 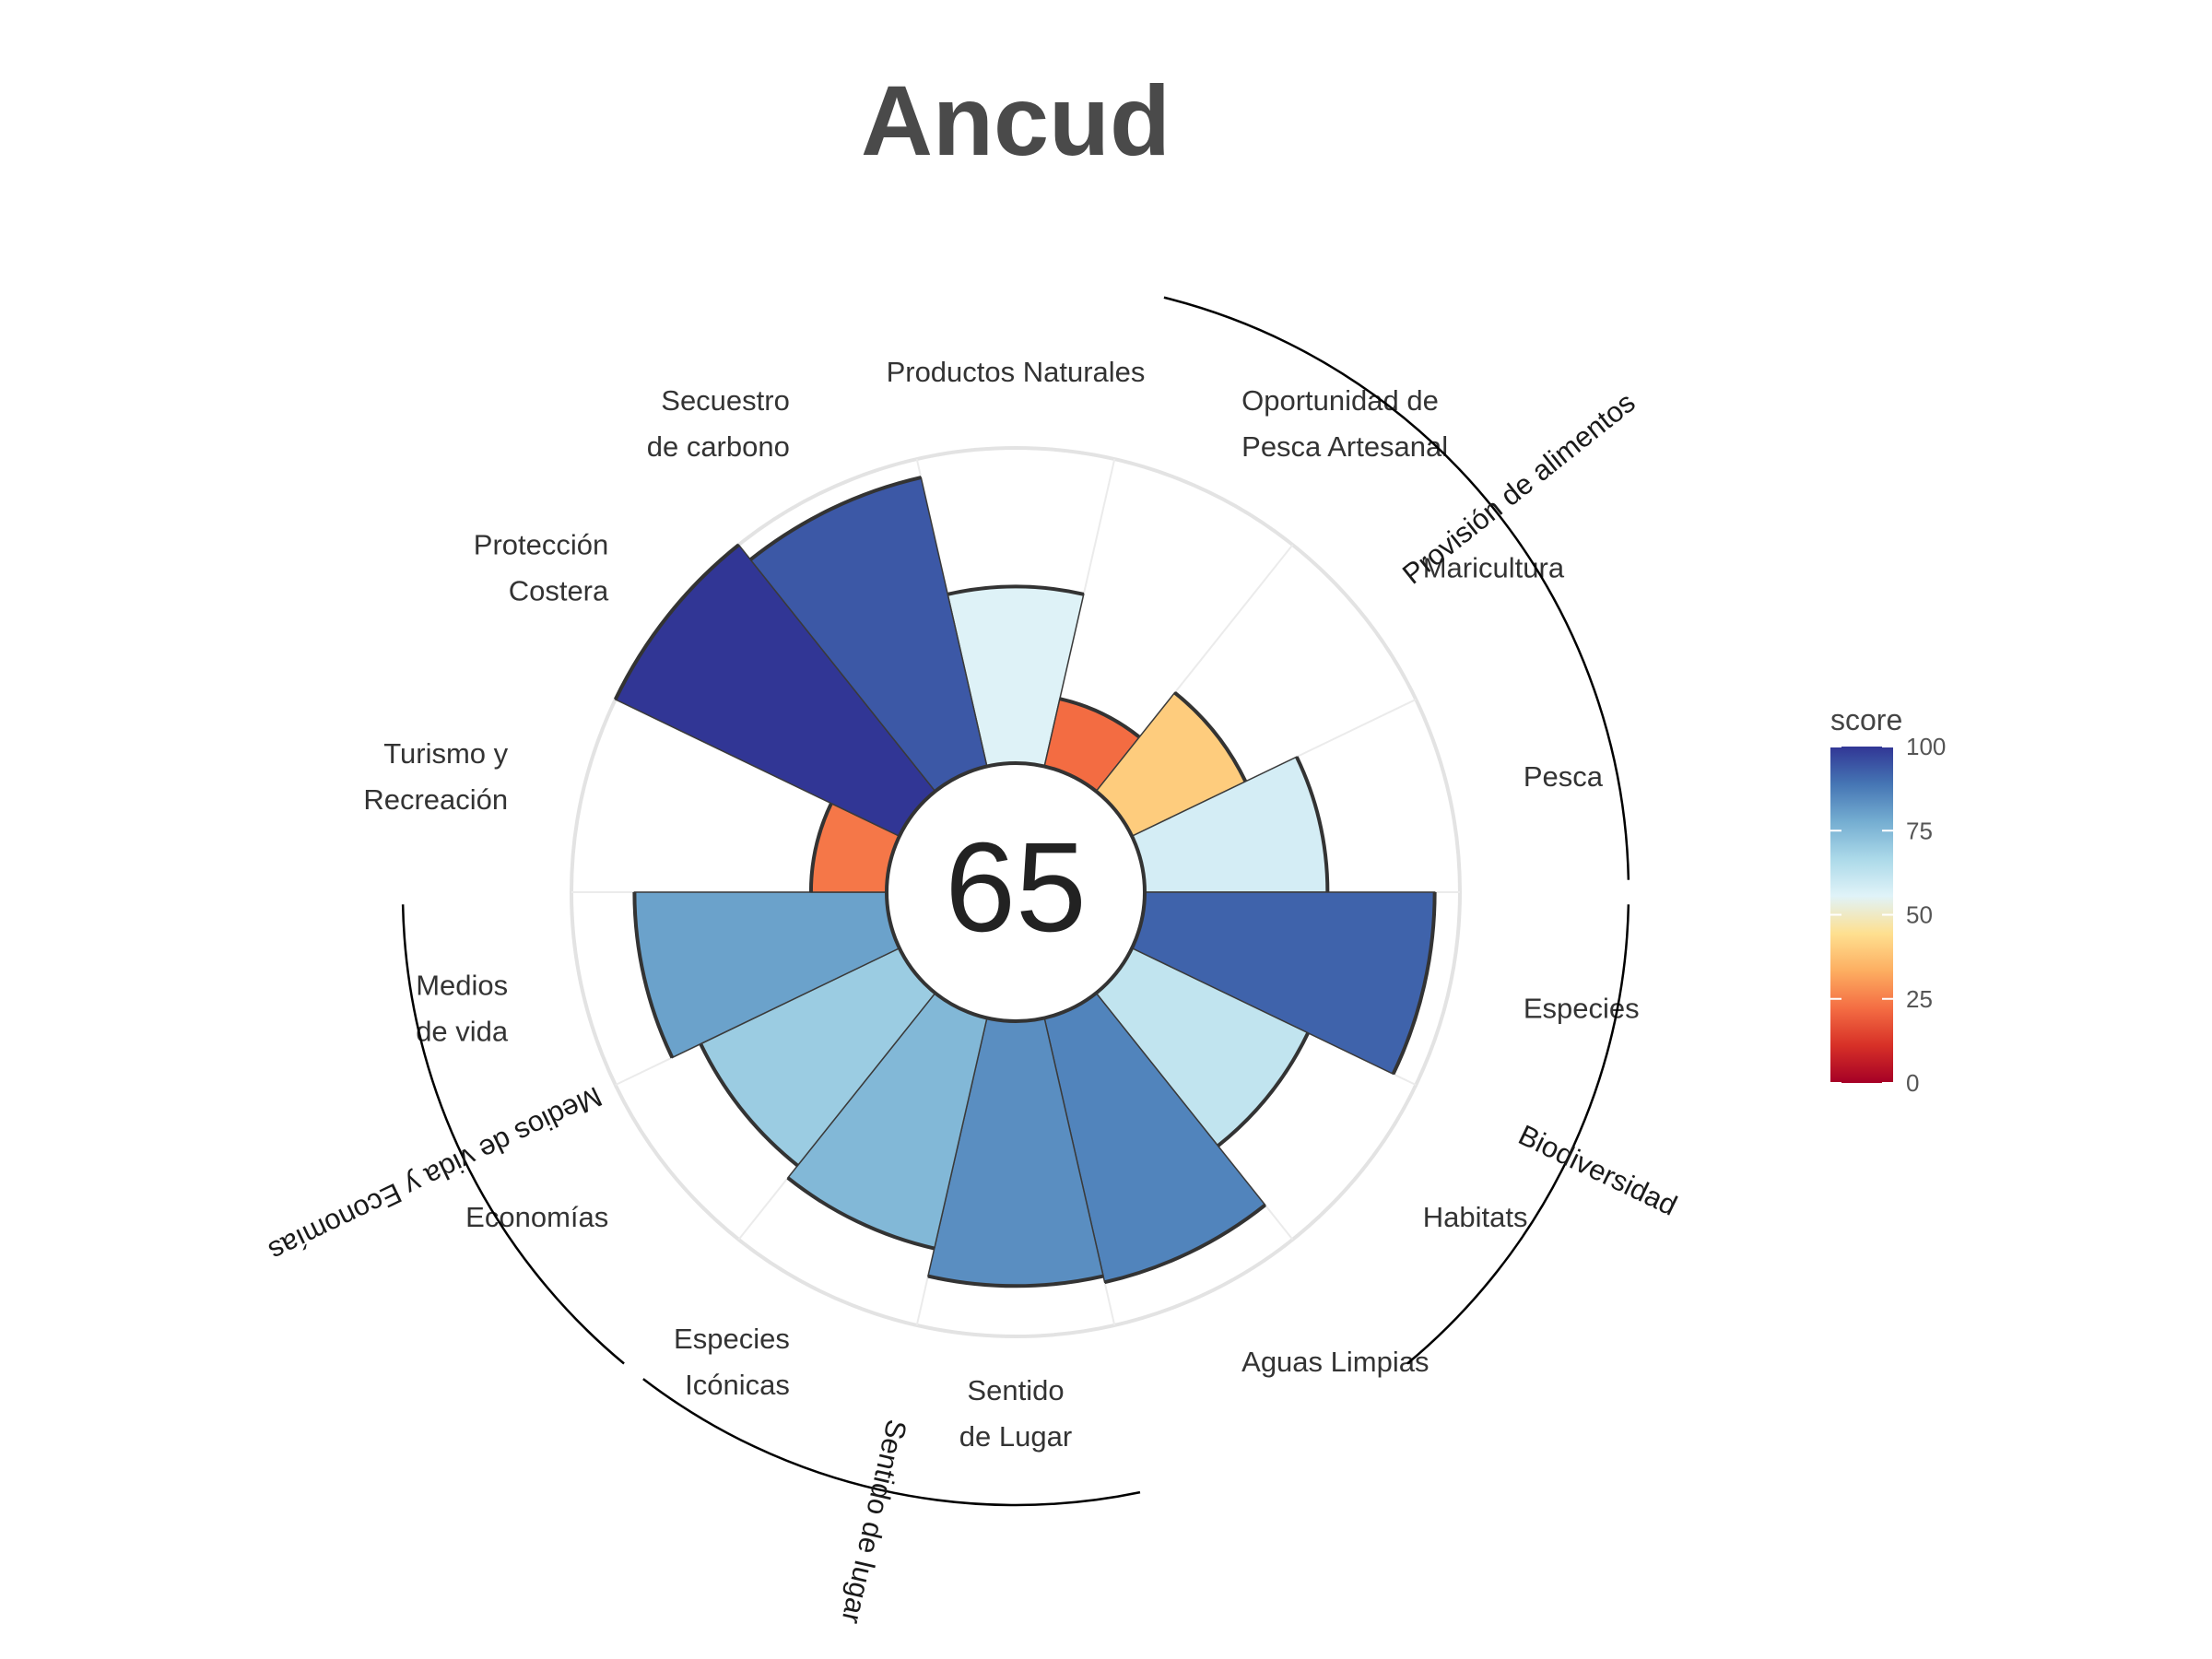 What do you see at coordinates (1015, 1413) in the screenshot?
I see `goal-label: Sentido de Lugar` at bounding box center [1015, 1413].